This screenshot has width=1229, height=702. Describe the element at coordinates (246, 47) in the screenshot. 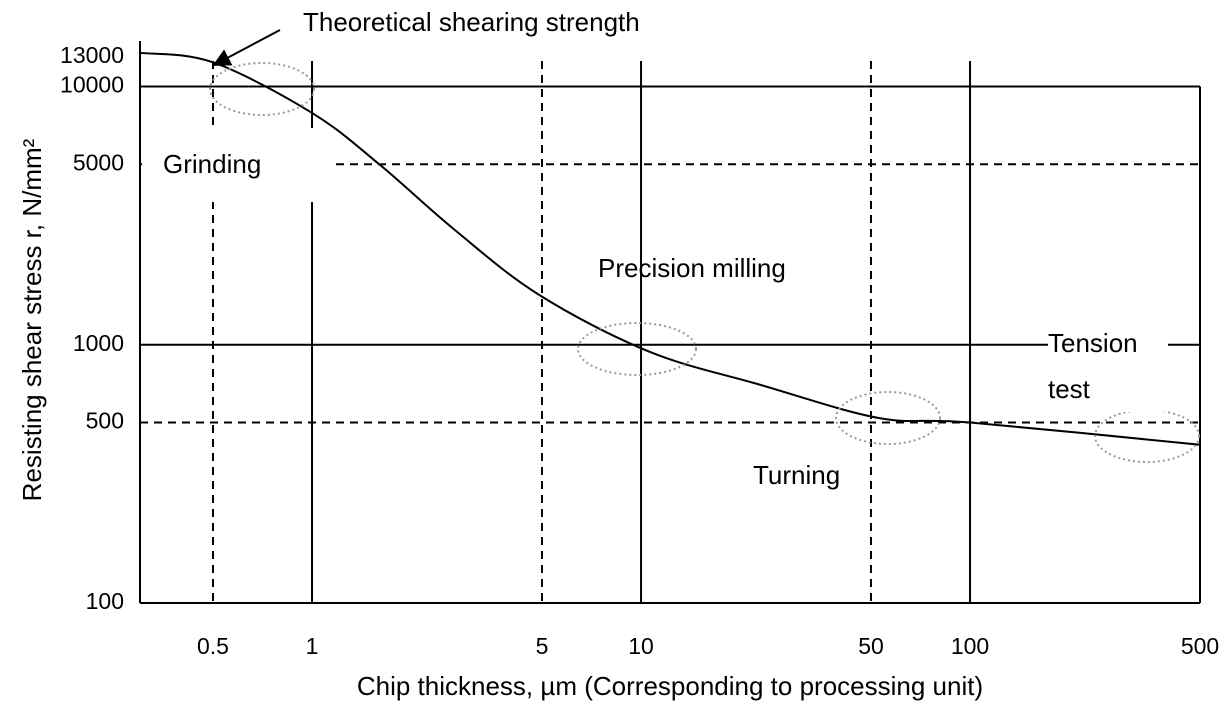

I see `annotation-arrow` at that location.